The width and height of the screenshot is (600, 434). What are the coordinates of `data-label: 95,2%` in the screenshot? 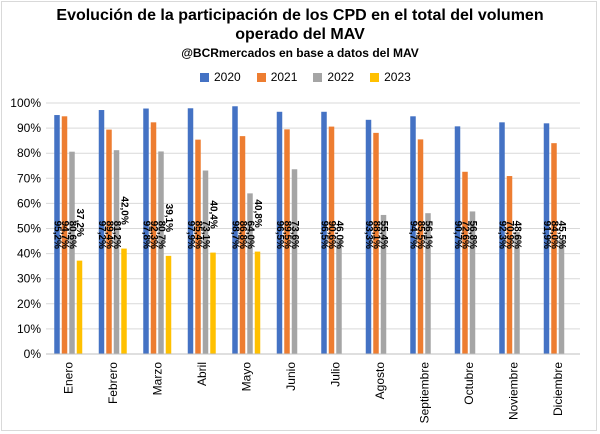 It's located at (56, 235).